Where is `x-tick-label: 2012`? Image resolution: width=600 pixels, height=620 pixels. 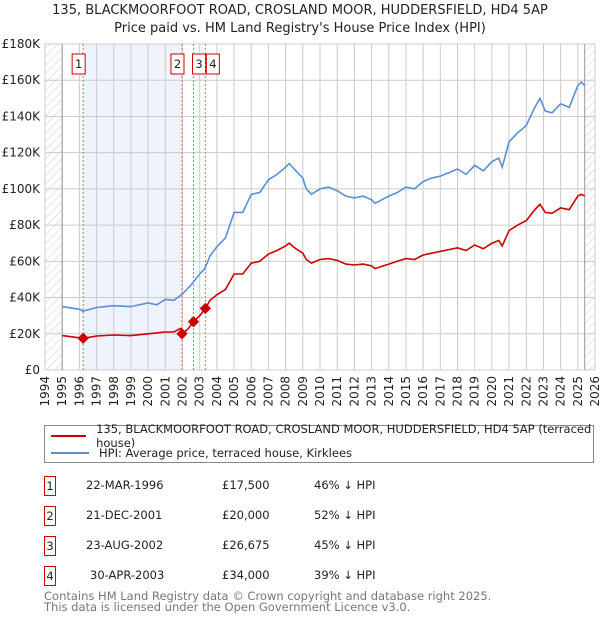 x-tick-label: 2012 is located at coordinates (354, 391).